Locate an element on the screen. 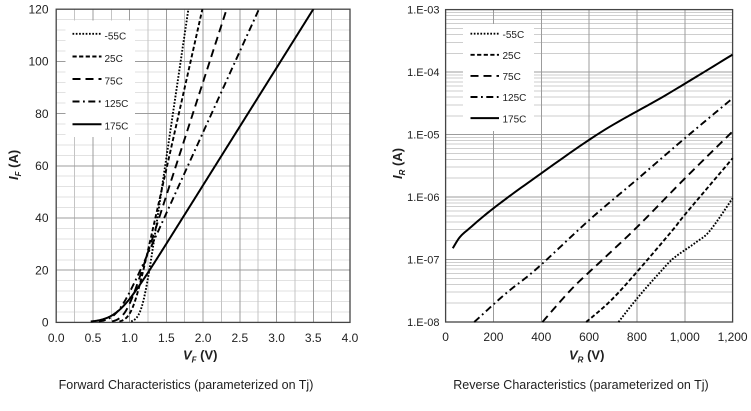 This screenshot has width=751, height=411. svg-text: 120 is located at coordinates (38, 9).